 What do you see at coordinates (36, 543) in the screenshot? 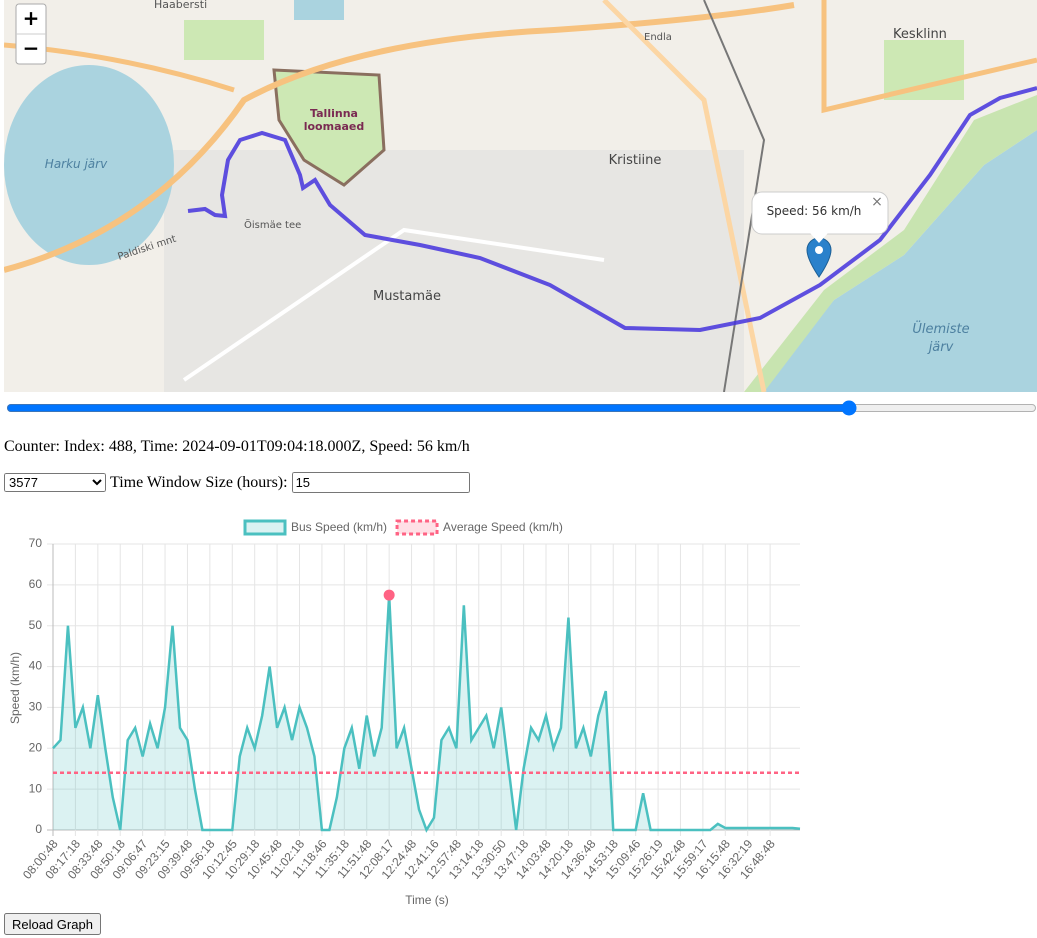
I see `y-tick-label: 70` at bounding box center [36, 543].